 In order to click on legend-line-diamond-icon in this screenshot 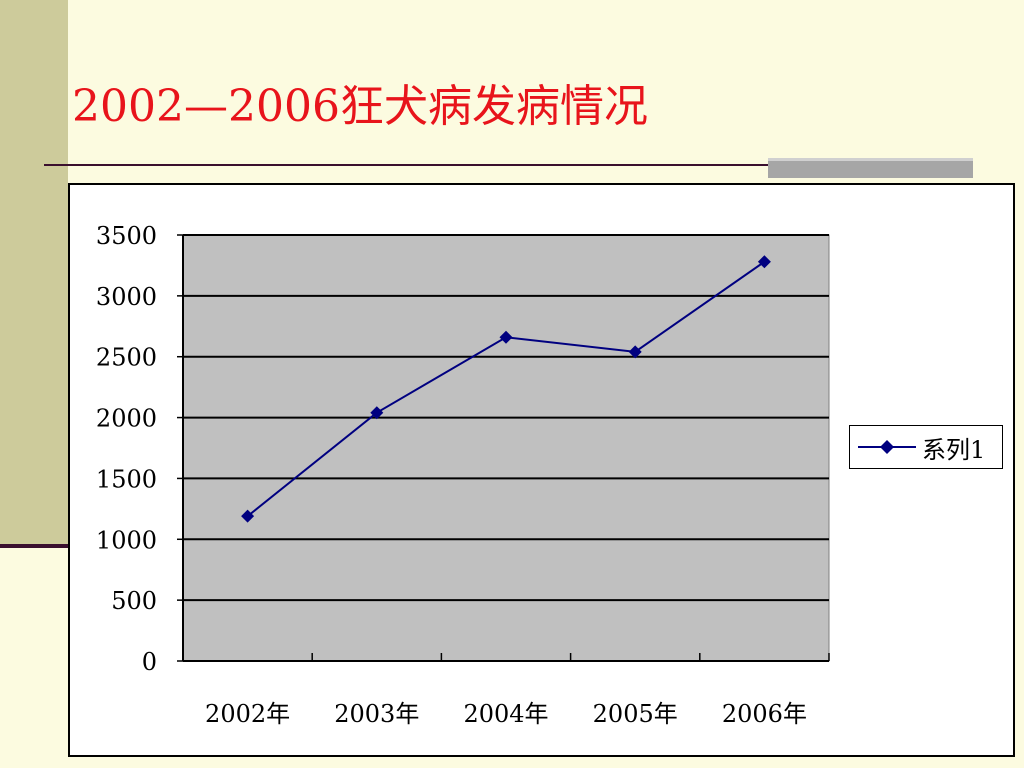, I will do `click(887, 447)`.